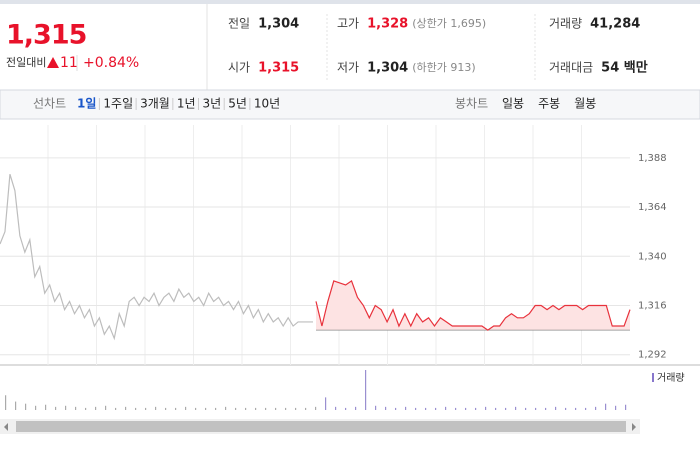 The height and width of the screenshot is (454, 700). Describe the element at coordinates (46, 35) in the screenshot. I see `price: 1,315` at that location.